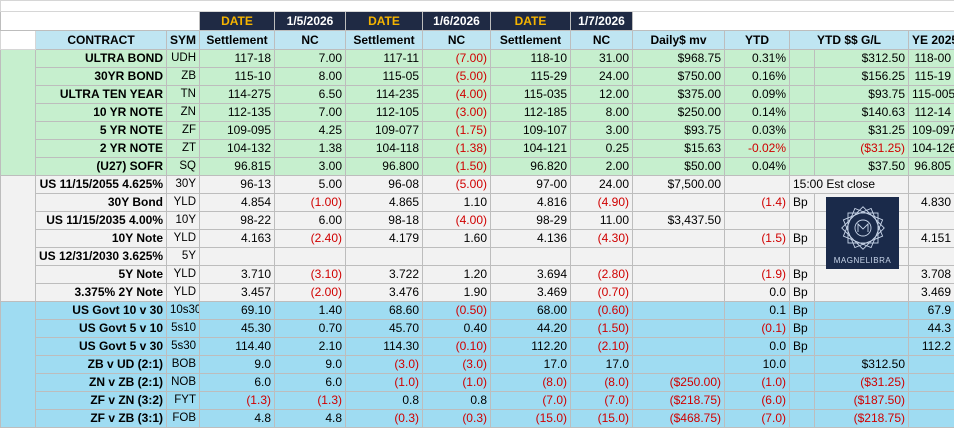 This screenshot has width=954, height=428. I want to click on settlement-cell: (7.0), so click(531, 401).